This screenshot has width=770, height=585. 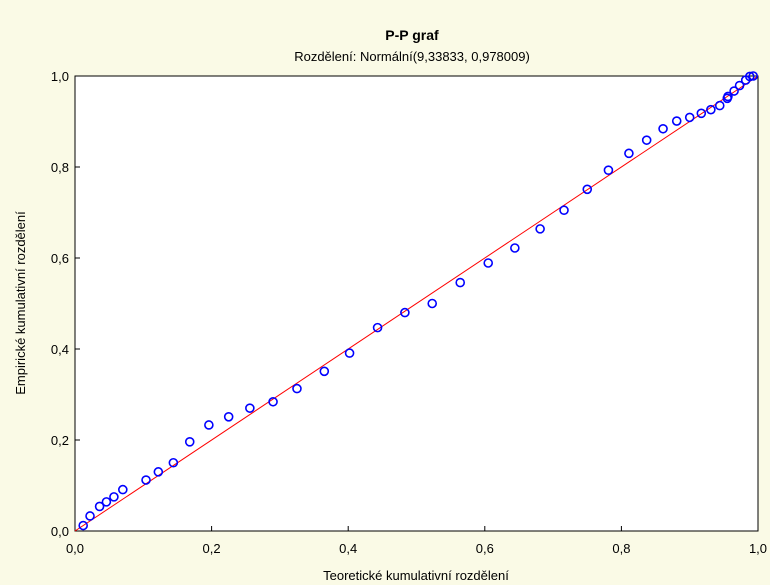 I want to click on x-tick-label: 0,2, so click(x=212, y=548).